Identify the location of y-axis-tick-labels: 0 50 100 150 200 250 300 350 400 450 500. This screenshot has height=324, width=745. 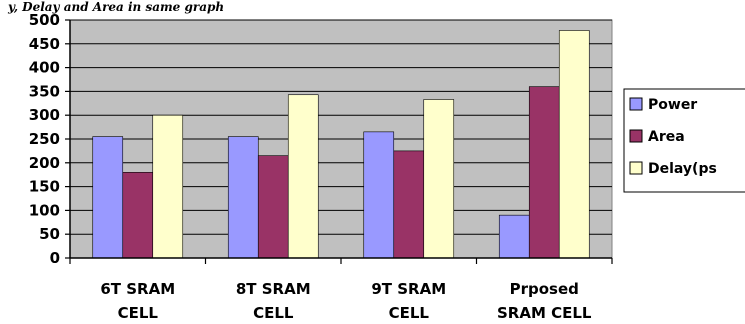
(44, 139).